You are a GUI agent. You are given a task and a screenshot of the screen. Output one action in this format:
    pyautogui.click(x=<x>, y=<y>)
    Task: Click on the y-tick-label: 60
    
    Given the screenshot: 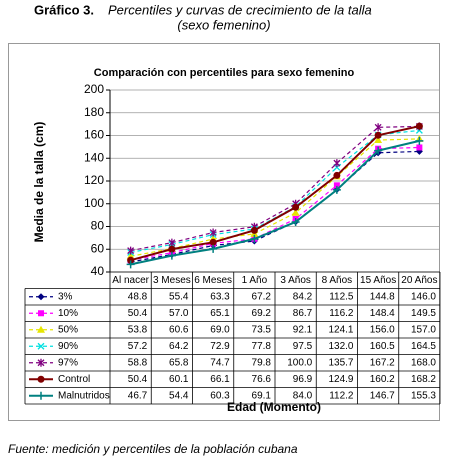 What is the action you would take?
    pyautogui.click(x=98, y=248)
    